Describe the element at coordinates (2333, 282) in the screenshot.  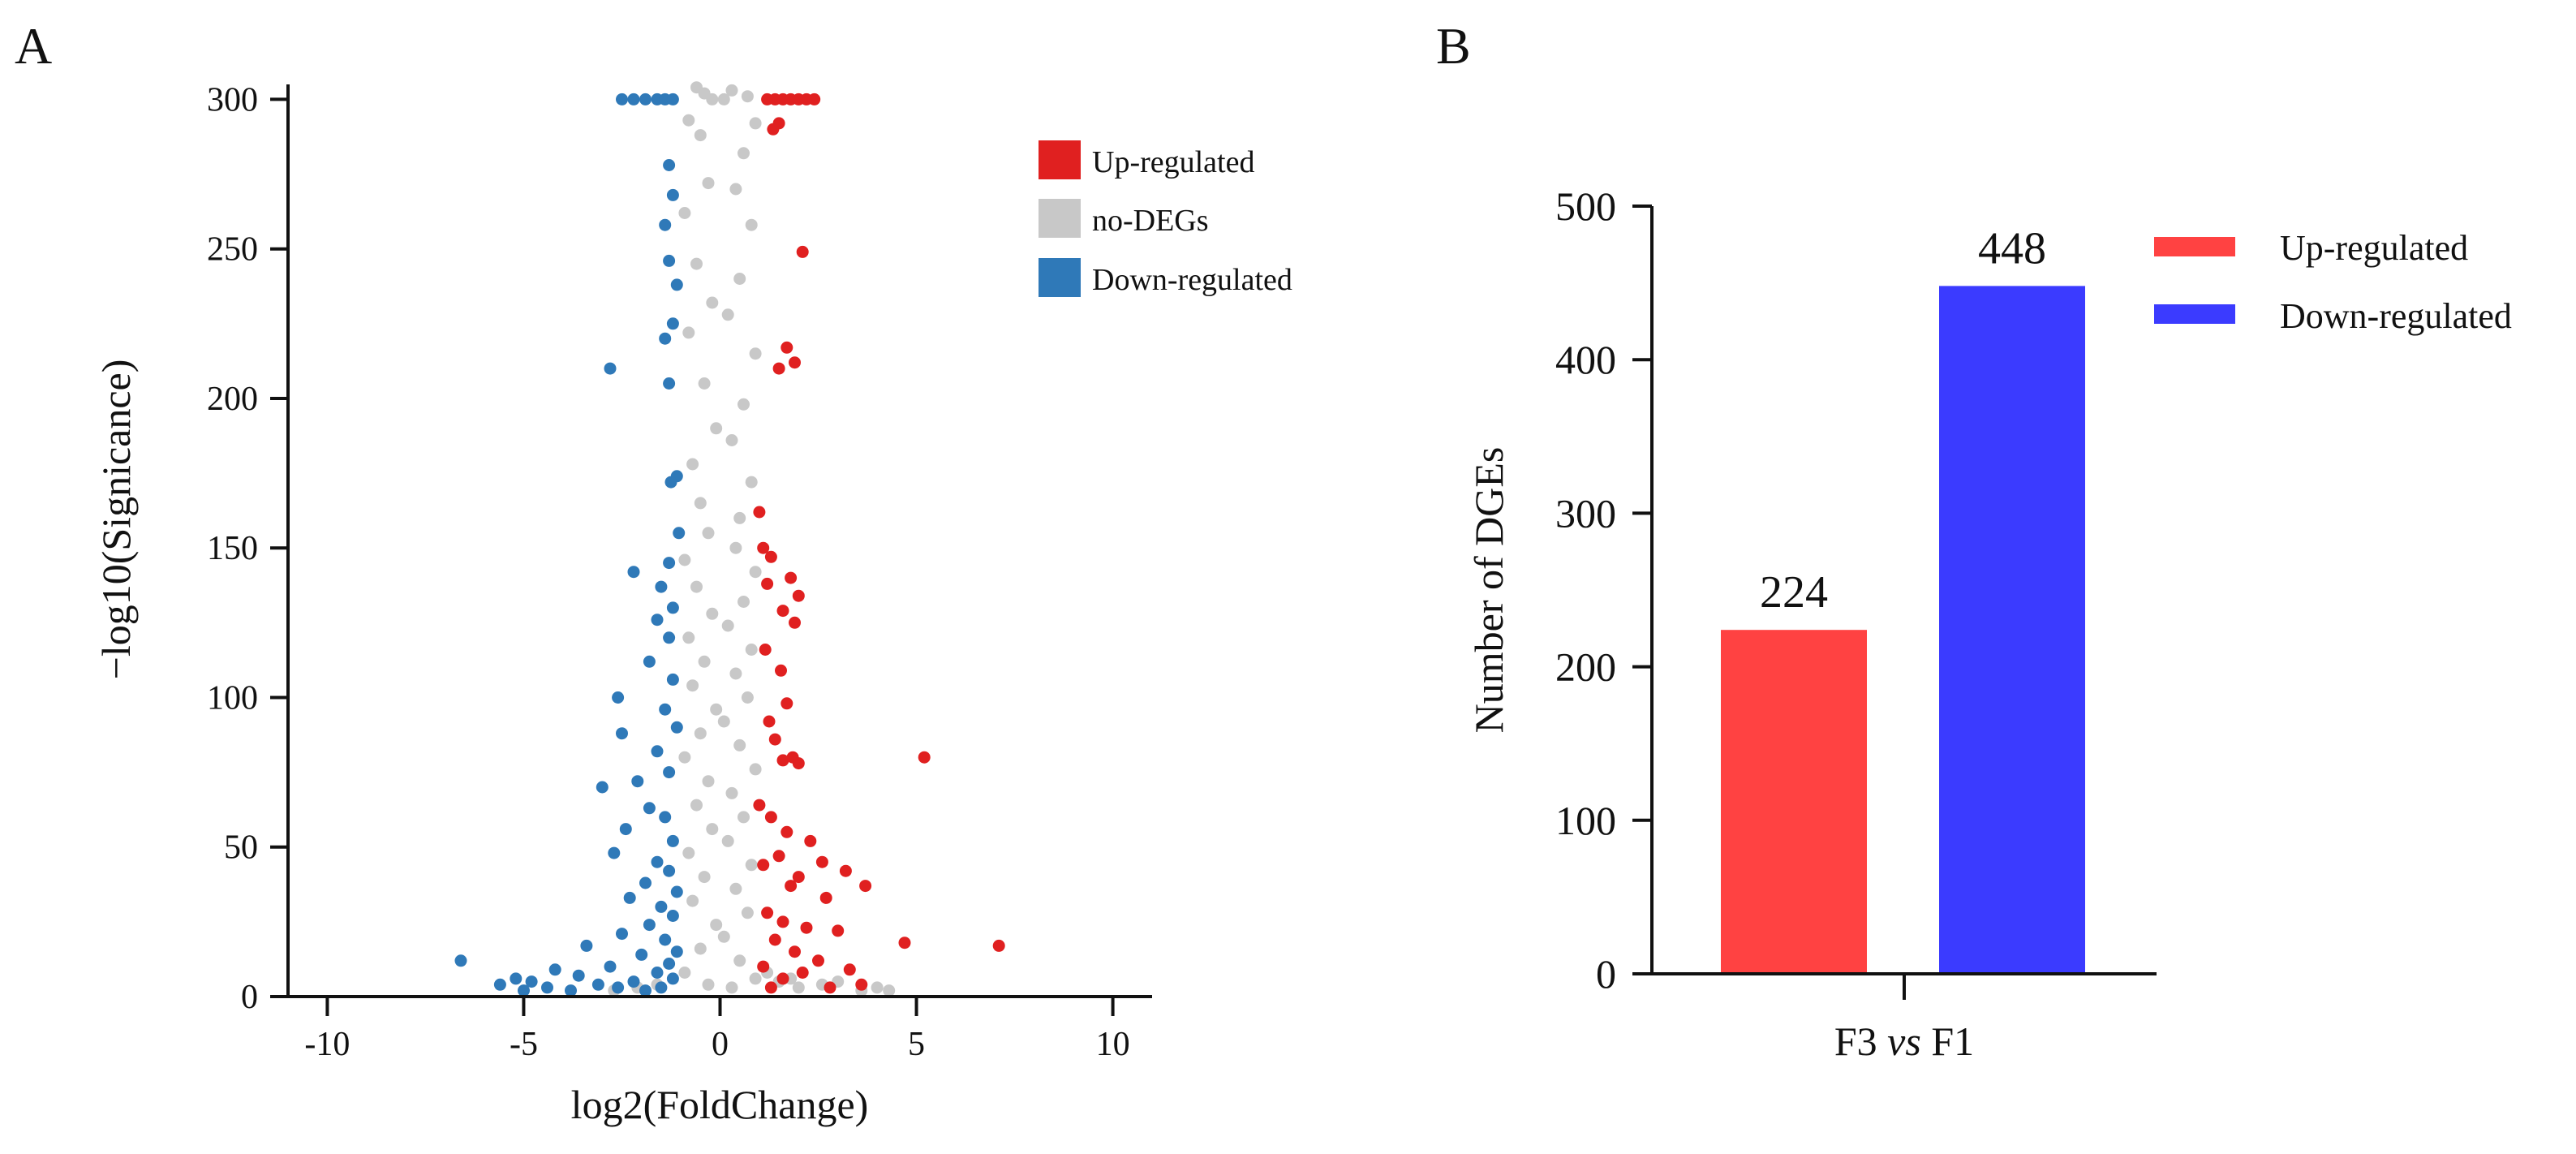
I see `bar-legend: Up-regulated Down-regulated` at that location.